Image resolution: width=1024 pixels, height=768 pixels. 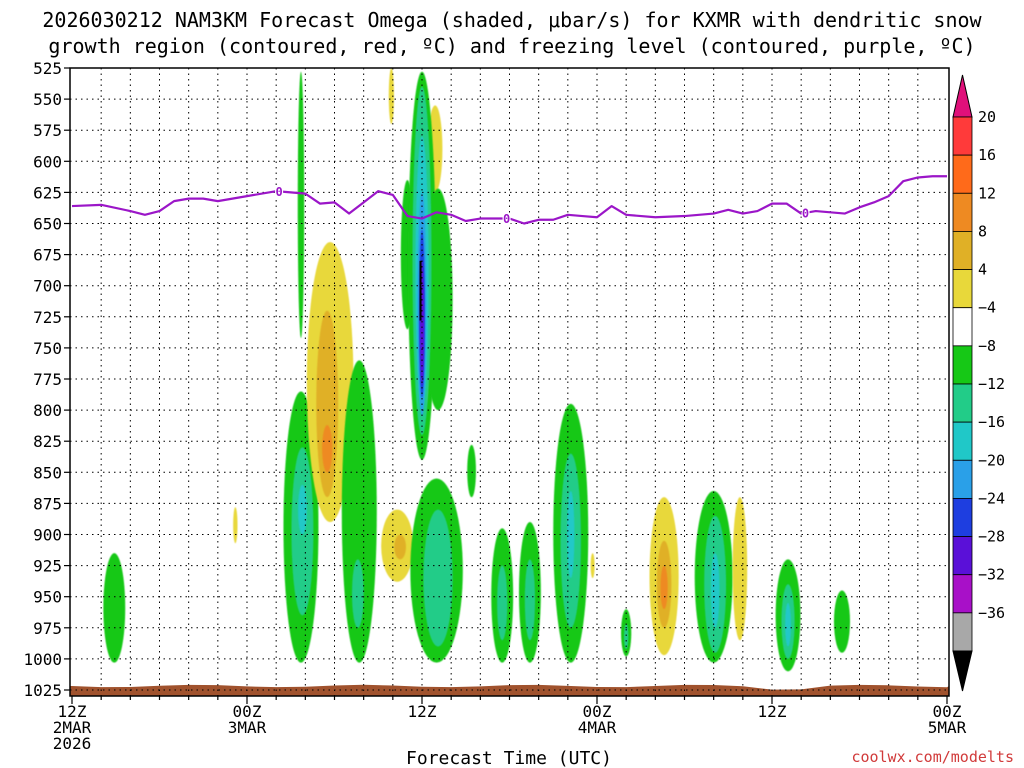 I want to click on x-tick-label: 2026, so click(x=72, y=743).